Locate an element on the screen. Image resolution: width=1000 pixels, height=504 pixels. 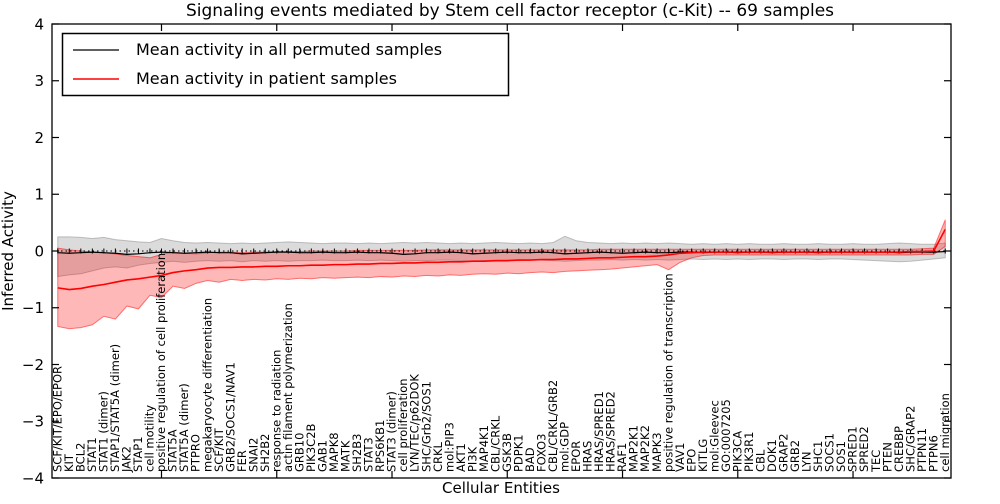
x-tick-label: STAT1 is located at coordinates (92, 454).